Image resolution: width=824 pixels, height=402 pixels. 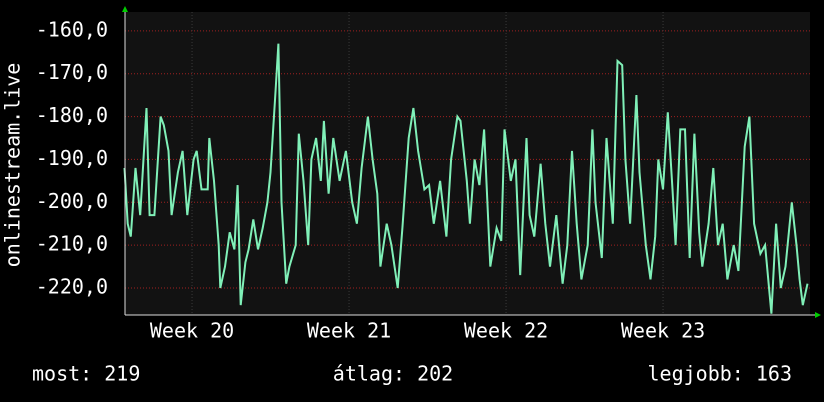 I want to click on x-tick-label: Week 20, so click(x=192, y=331).